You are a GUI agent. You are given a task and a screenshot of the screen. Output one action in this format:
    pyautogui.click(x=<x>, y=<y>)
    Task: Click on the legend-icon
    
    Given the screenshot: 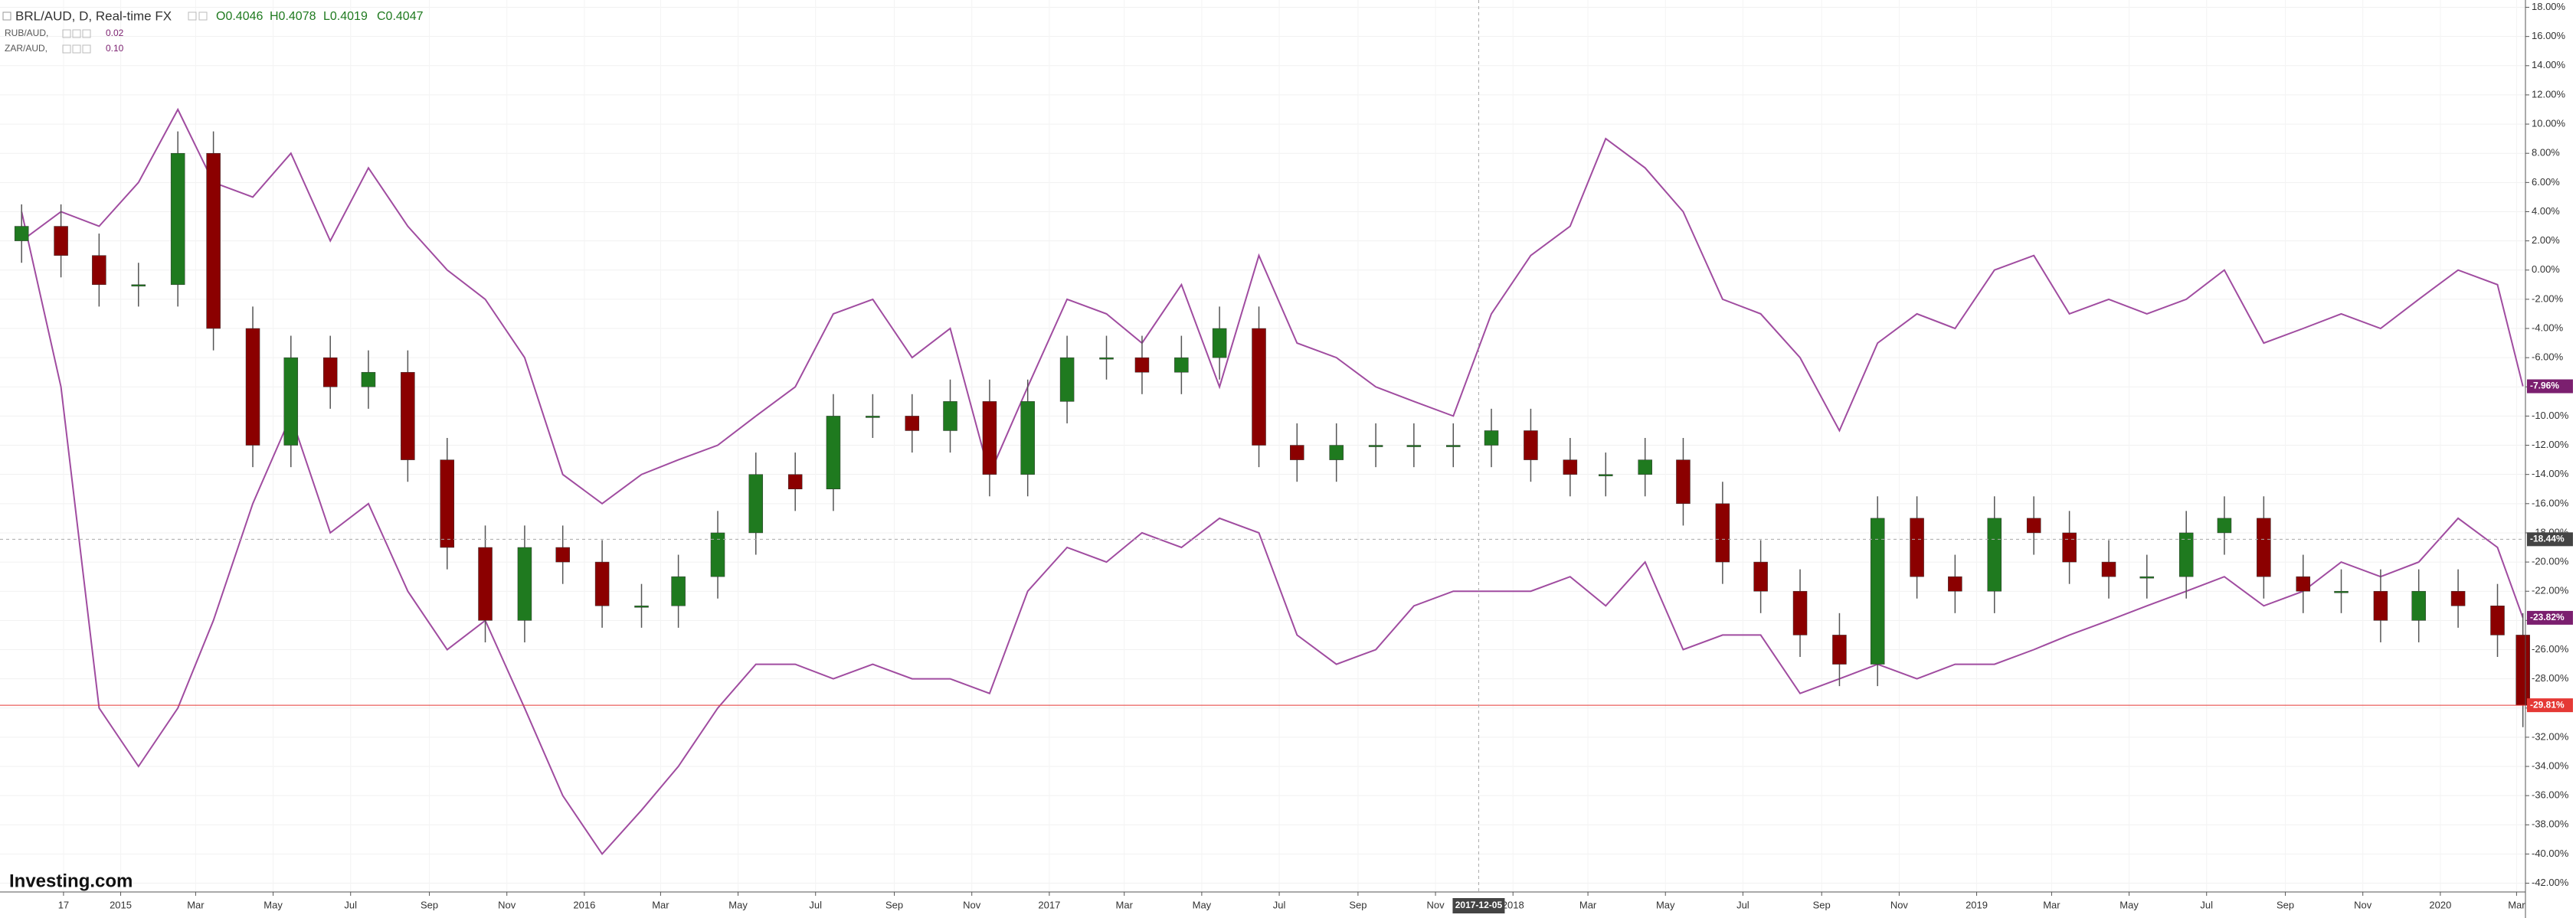 What is the action you would take?
    pyautogui.click(x=6, y=16)
    